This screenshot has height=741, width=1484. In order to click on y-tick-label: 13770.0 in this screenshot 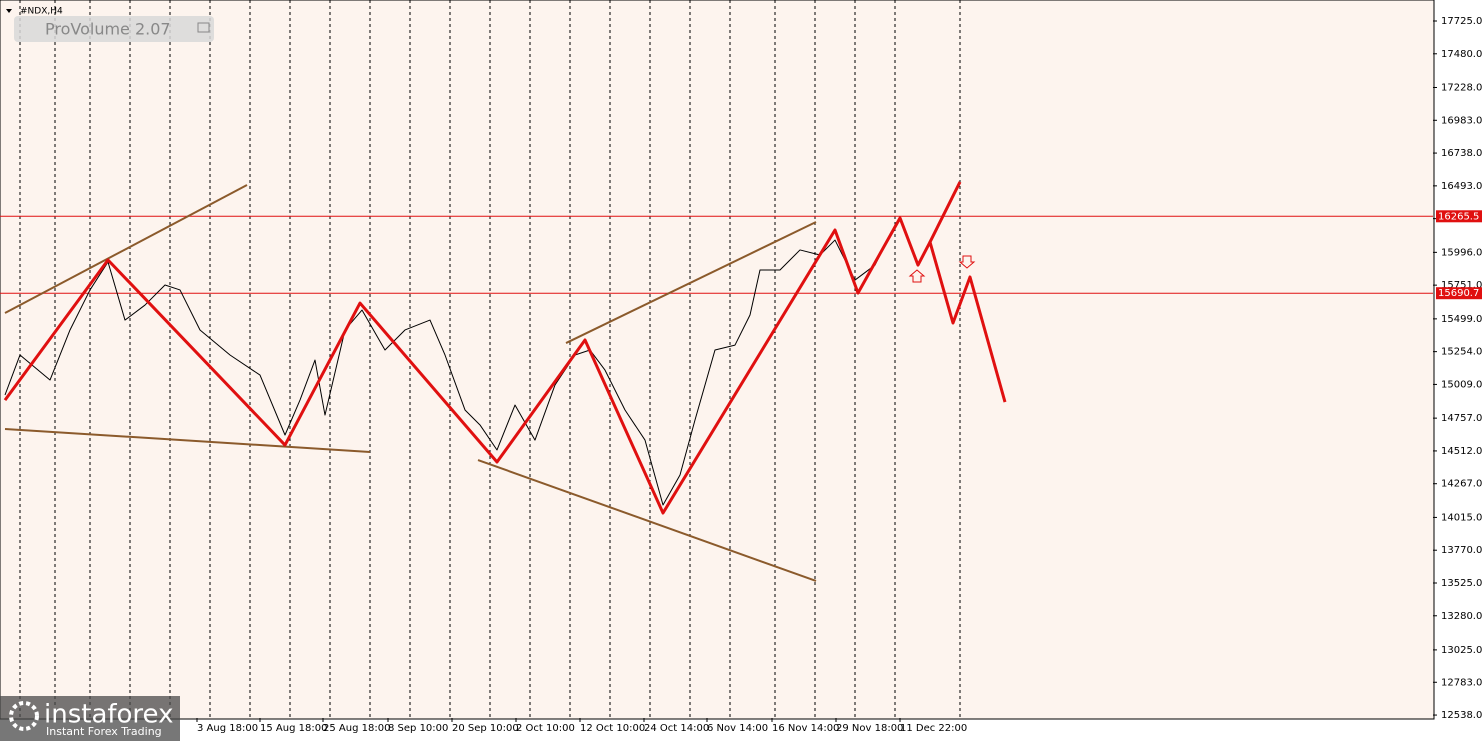, I will do `click(1461, 550)`.